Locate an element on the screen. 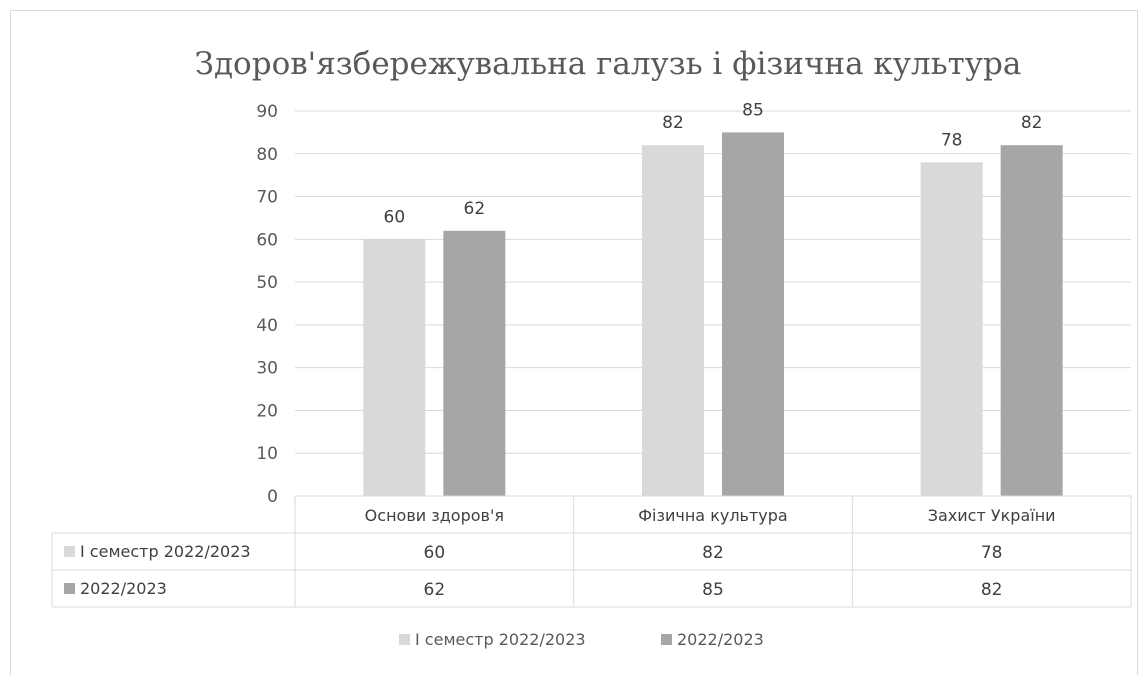  labels-layer: 60 62 82 85 78 82 is located at coordinates (713, 163).